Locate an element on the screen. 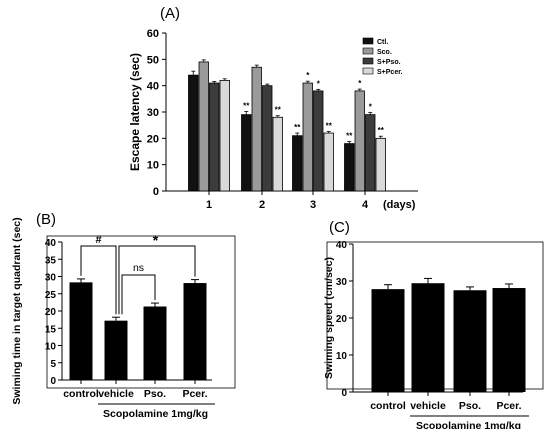 The image size is (550, 429). y-axis-title: Swiming speed (cm/sec) is located at coordinates (329, 318).